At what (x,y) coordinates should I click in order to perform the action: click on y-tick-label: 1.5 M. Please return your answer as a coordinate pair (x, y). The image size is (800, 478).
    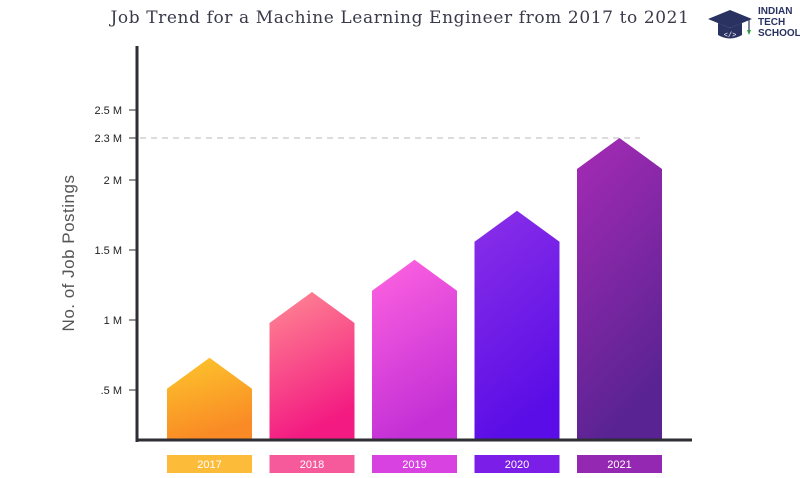
    Looking at the image, I should click on (108, 251).